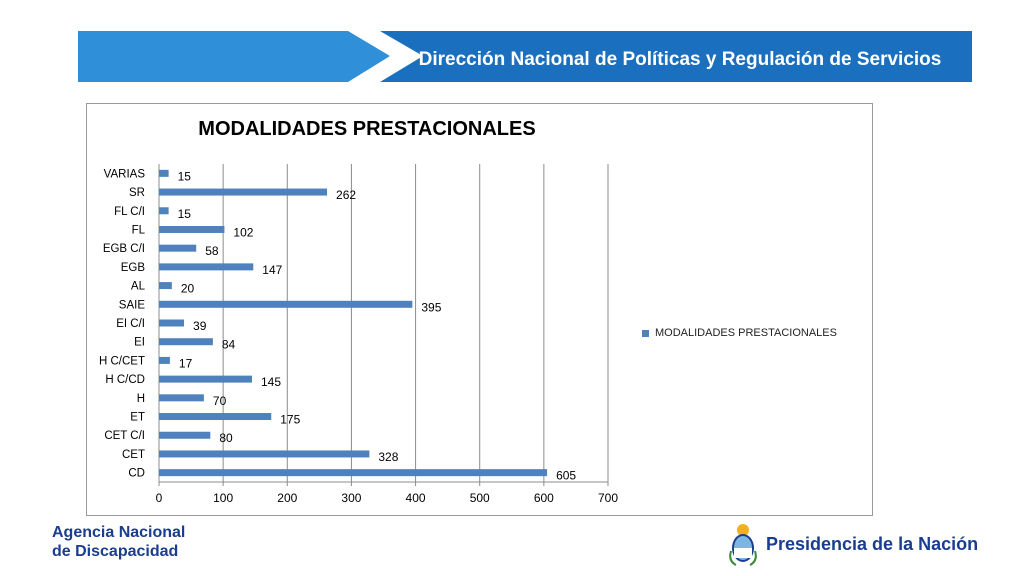 This screenshot has width=1024, height=576. I want to click on data-label: 17, so click(186, 363).